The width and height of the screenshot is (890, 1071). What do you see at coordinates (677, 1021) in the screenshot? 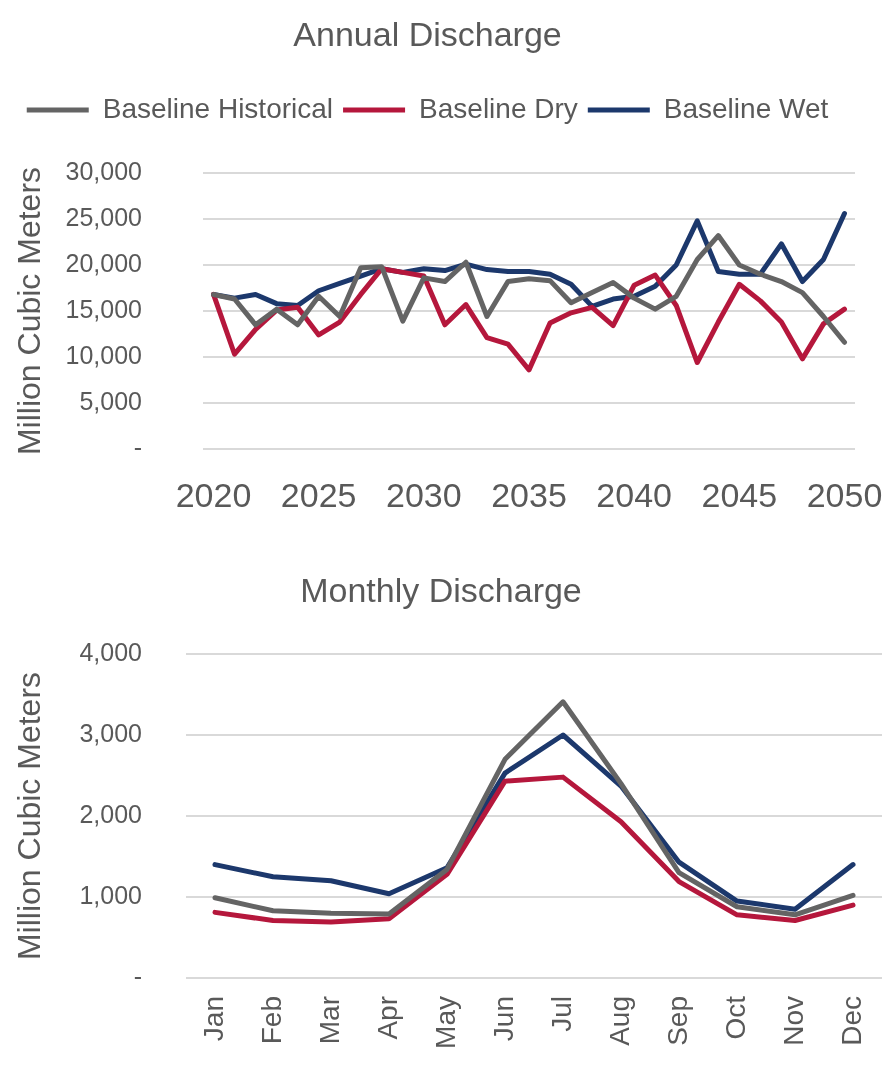
I see `x-tick-label: Sep` at bounding box center [677, 1021].